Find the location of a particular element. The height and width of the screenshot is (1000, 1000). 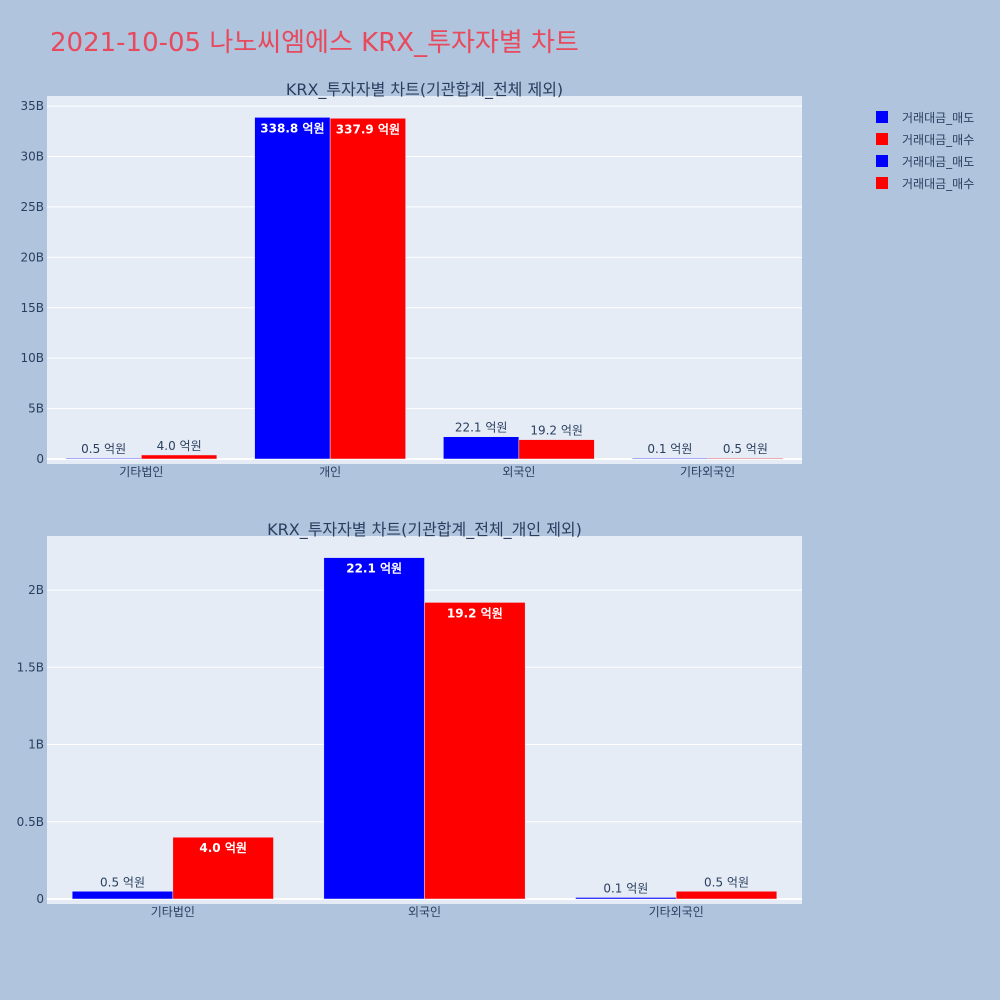

legend: 거래대금_매도 거래대금_매수 거래대금_매도 거래대금_매수 is located at coordinates (925, 150).